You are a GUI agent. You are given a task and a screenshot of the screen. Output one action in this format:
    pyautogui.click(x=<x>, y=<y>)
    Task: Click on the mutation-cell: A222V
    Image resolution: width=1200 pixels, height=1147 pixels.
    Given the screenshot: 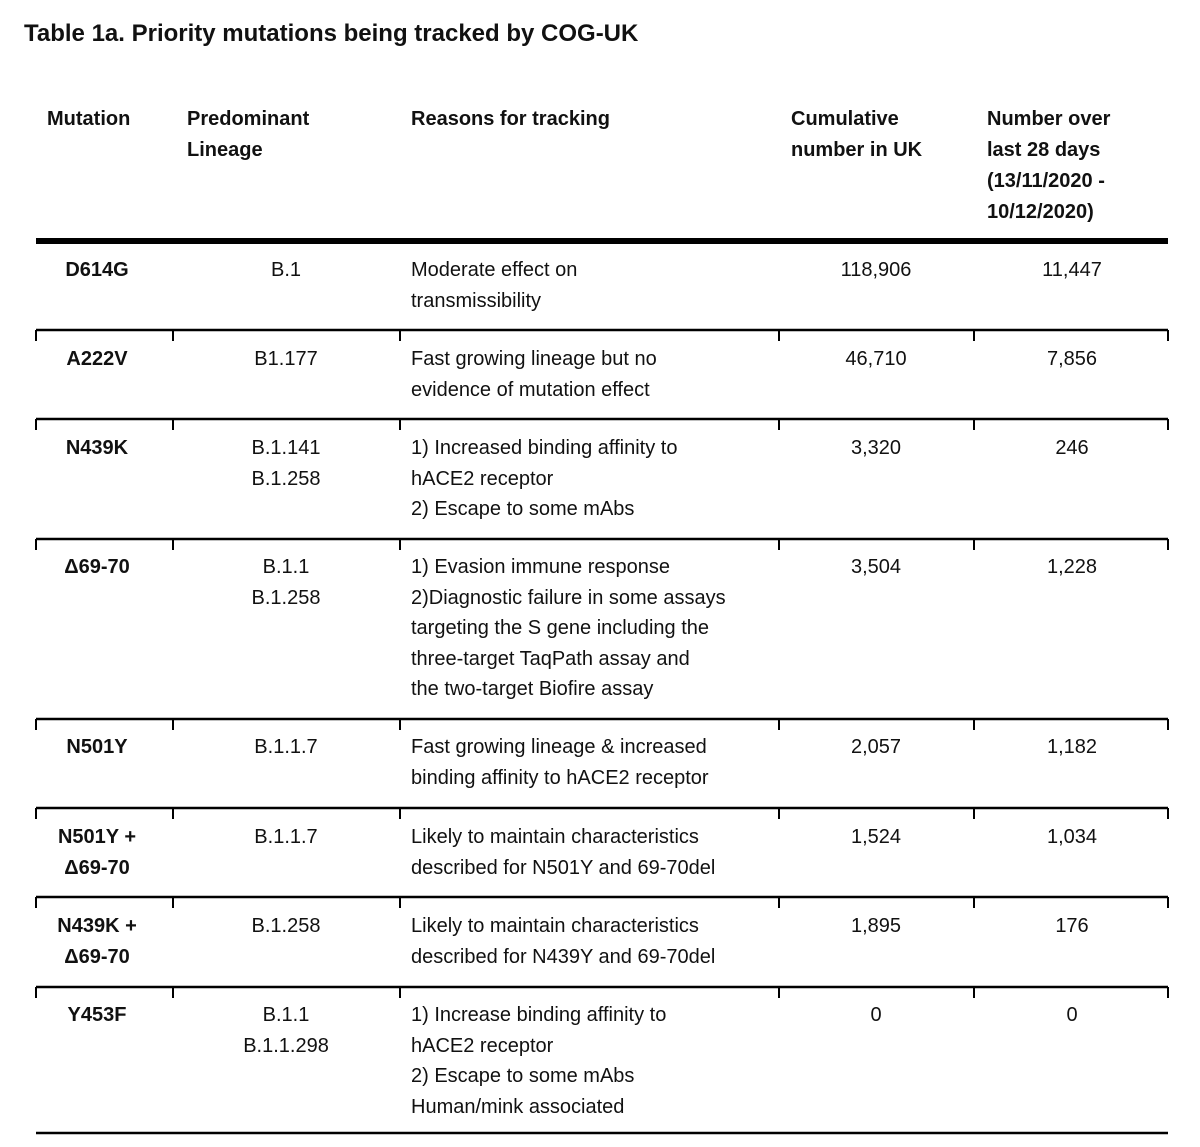 What is the action you would take?
    pyautogui.click(x=97, y=359)
    